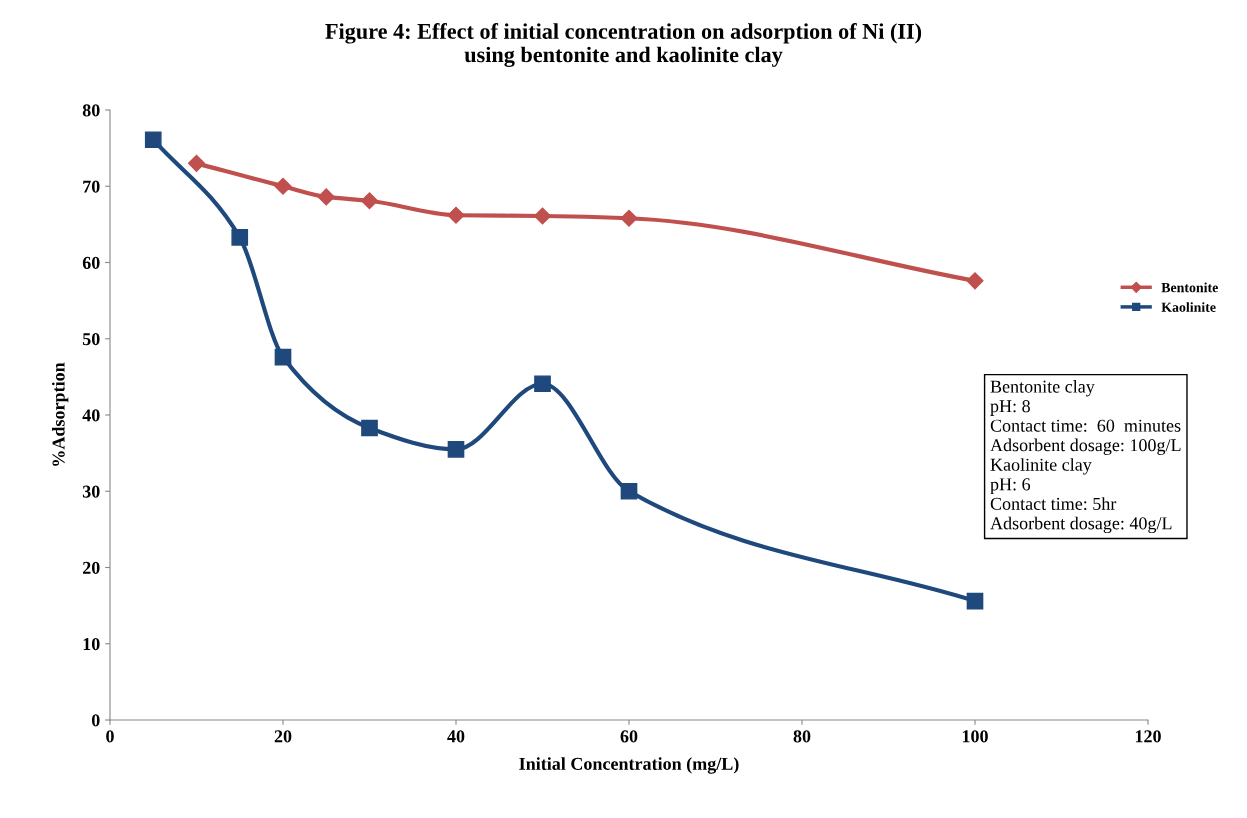  What do you see at coordinates (95, 720) in the screenshot?
I see `y-tick-label: 0` at bounding box center [95, 720].